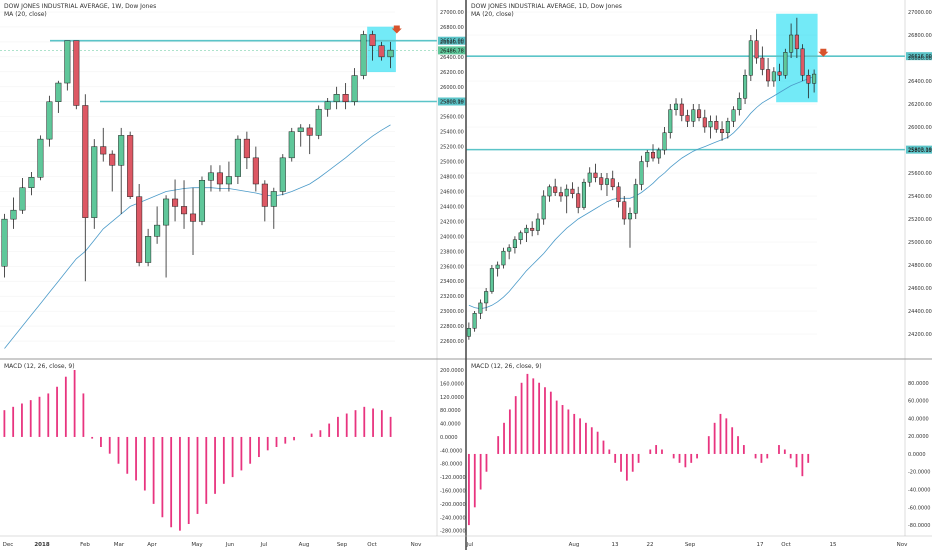  I want to click on x-tick-label: 13, so click(615, 545).